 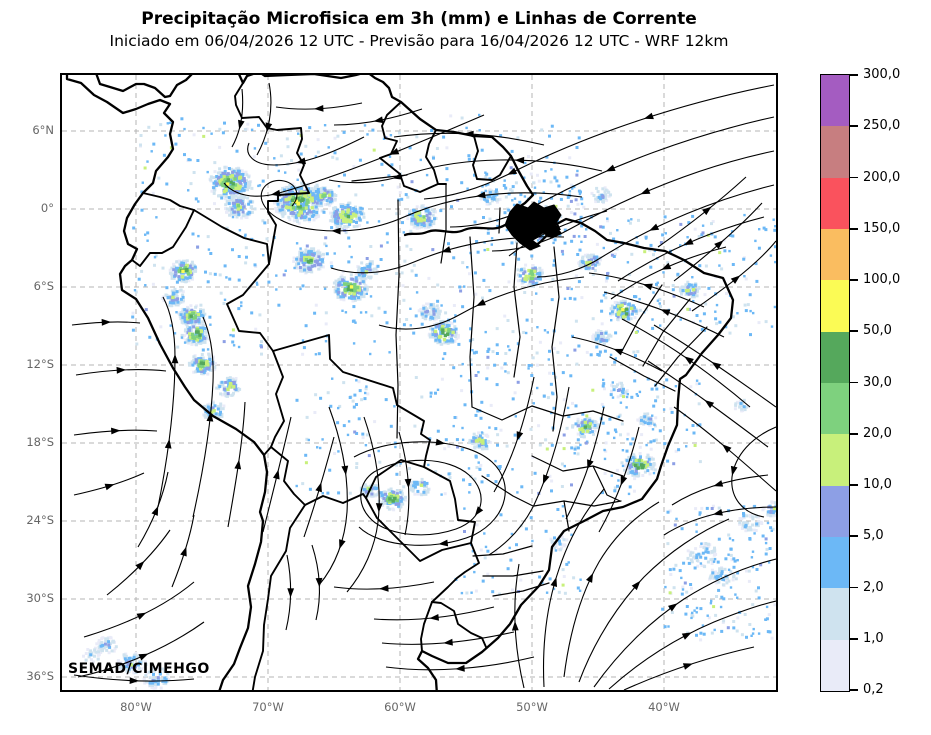 What do you see at coordinates (877, 382) in the screenshot?
I see `colorbar-tick-label: 30,0` at bounding box center [877, 382].